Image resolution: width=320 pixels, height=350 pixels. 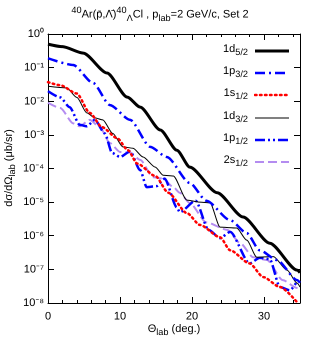 I want to click on y-tick-label: 10⁻³, so click(x=34, y=134).